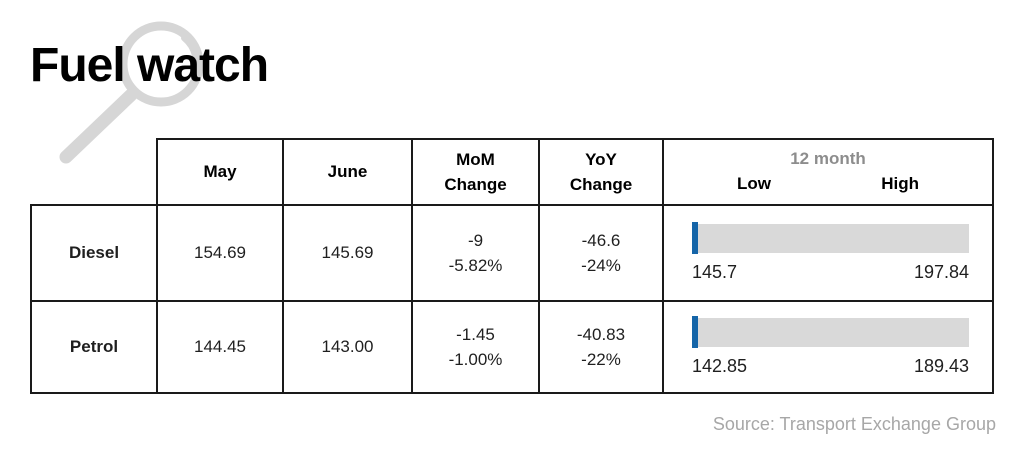 Image resolution: width=1024 pixels, height=474 pixels. Describe the element at coordinates (220, 253) in the screenshot. I see `cell-diesel-may: 154.69` at that location.